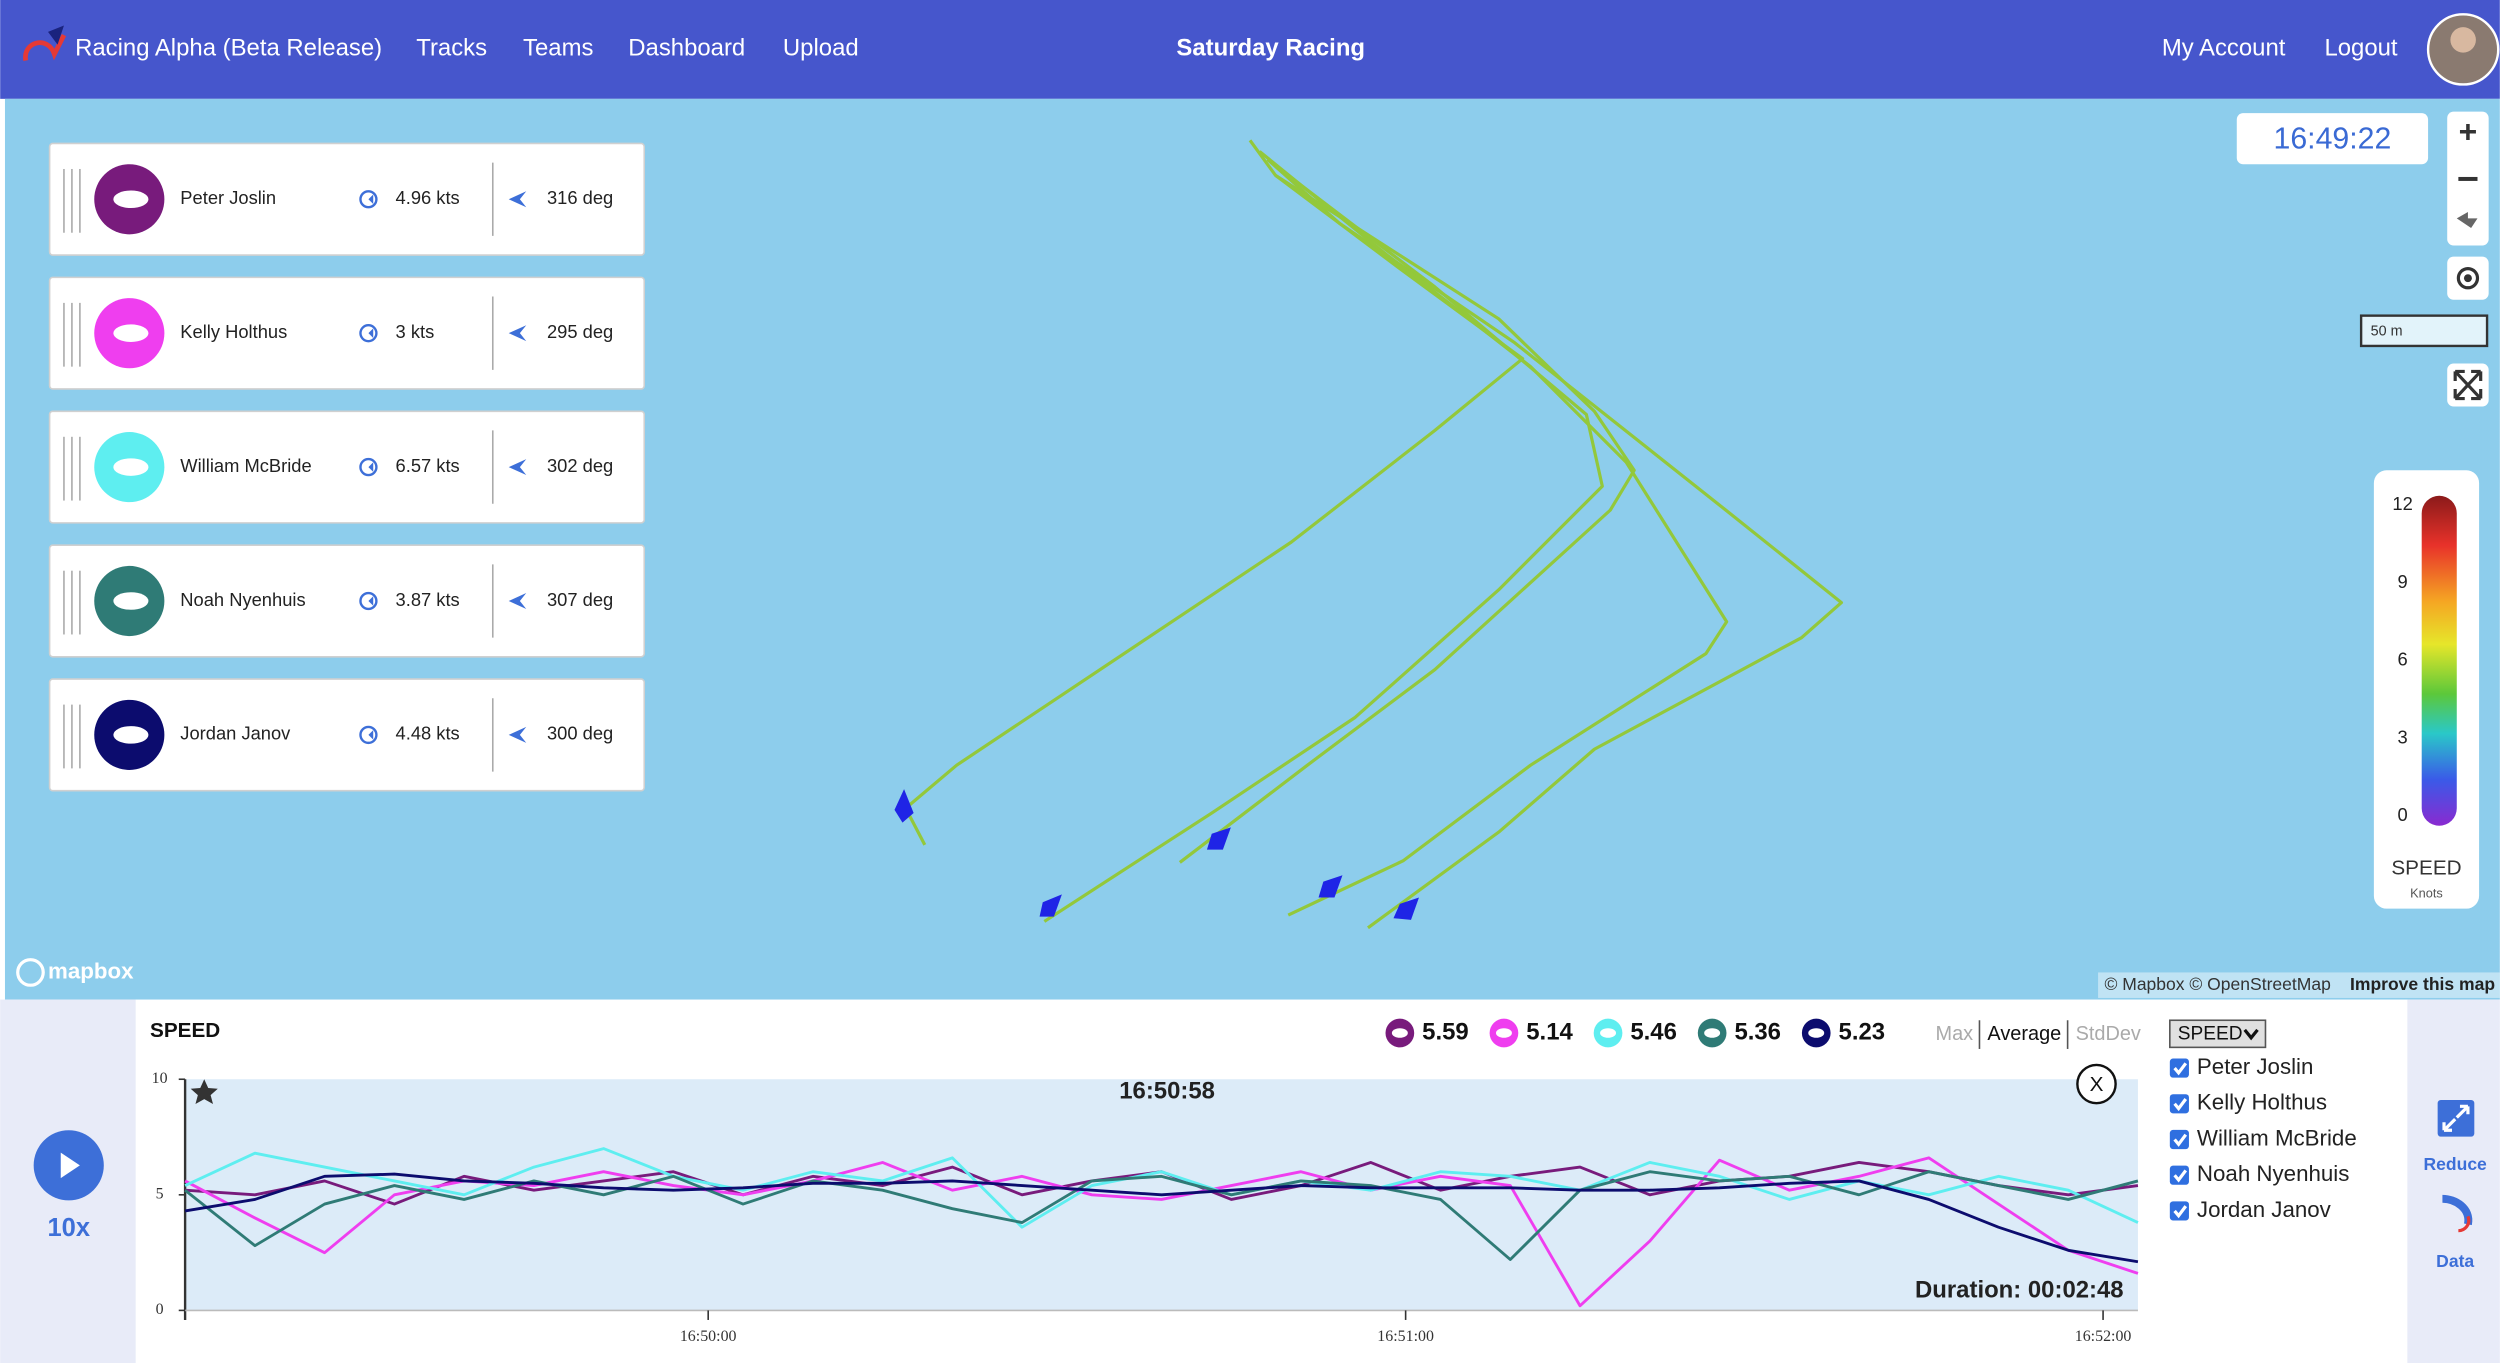 This screenshot has height=1363, width=2500. I want to click on close-label: X, so click(2097, 1084).